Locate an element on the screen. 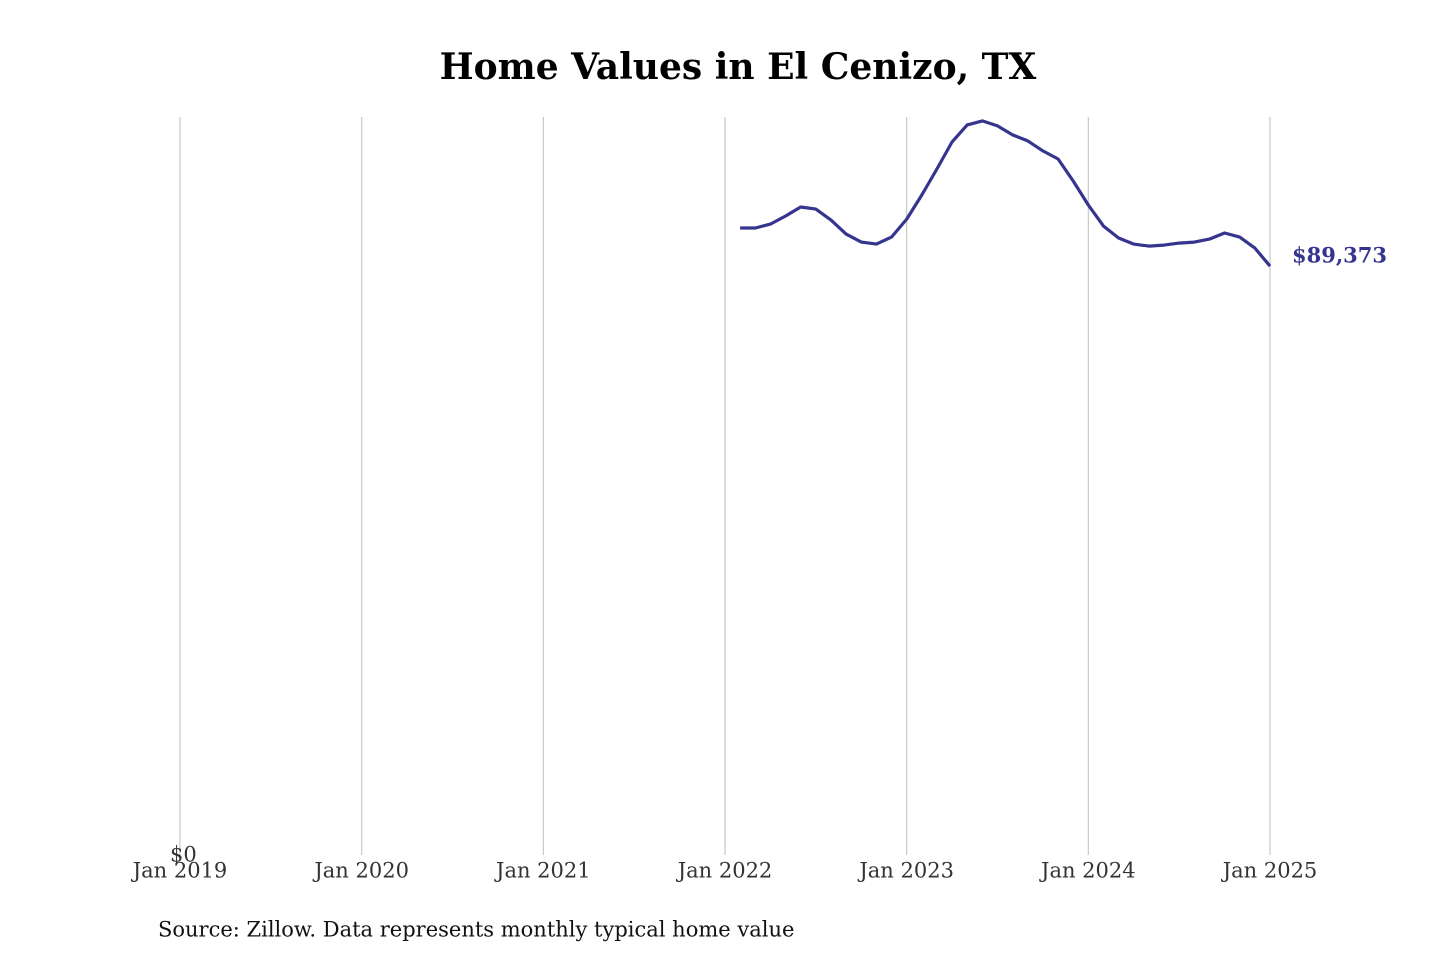 This screenshot has width=1440, height=960. chart-title: Home Values in El Cenizo, TX is located at coordinates (738, 67).